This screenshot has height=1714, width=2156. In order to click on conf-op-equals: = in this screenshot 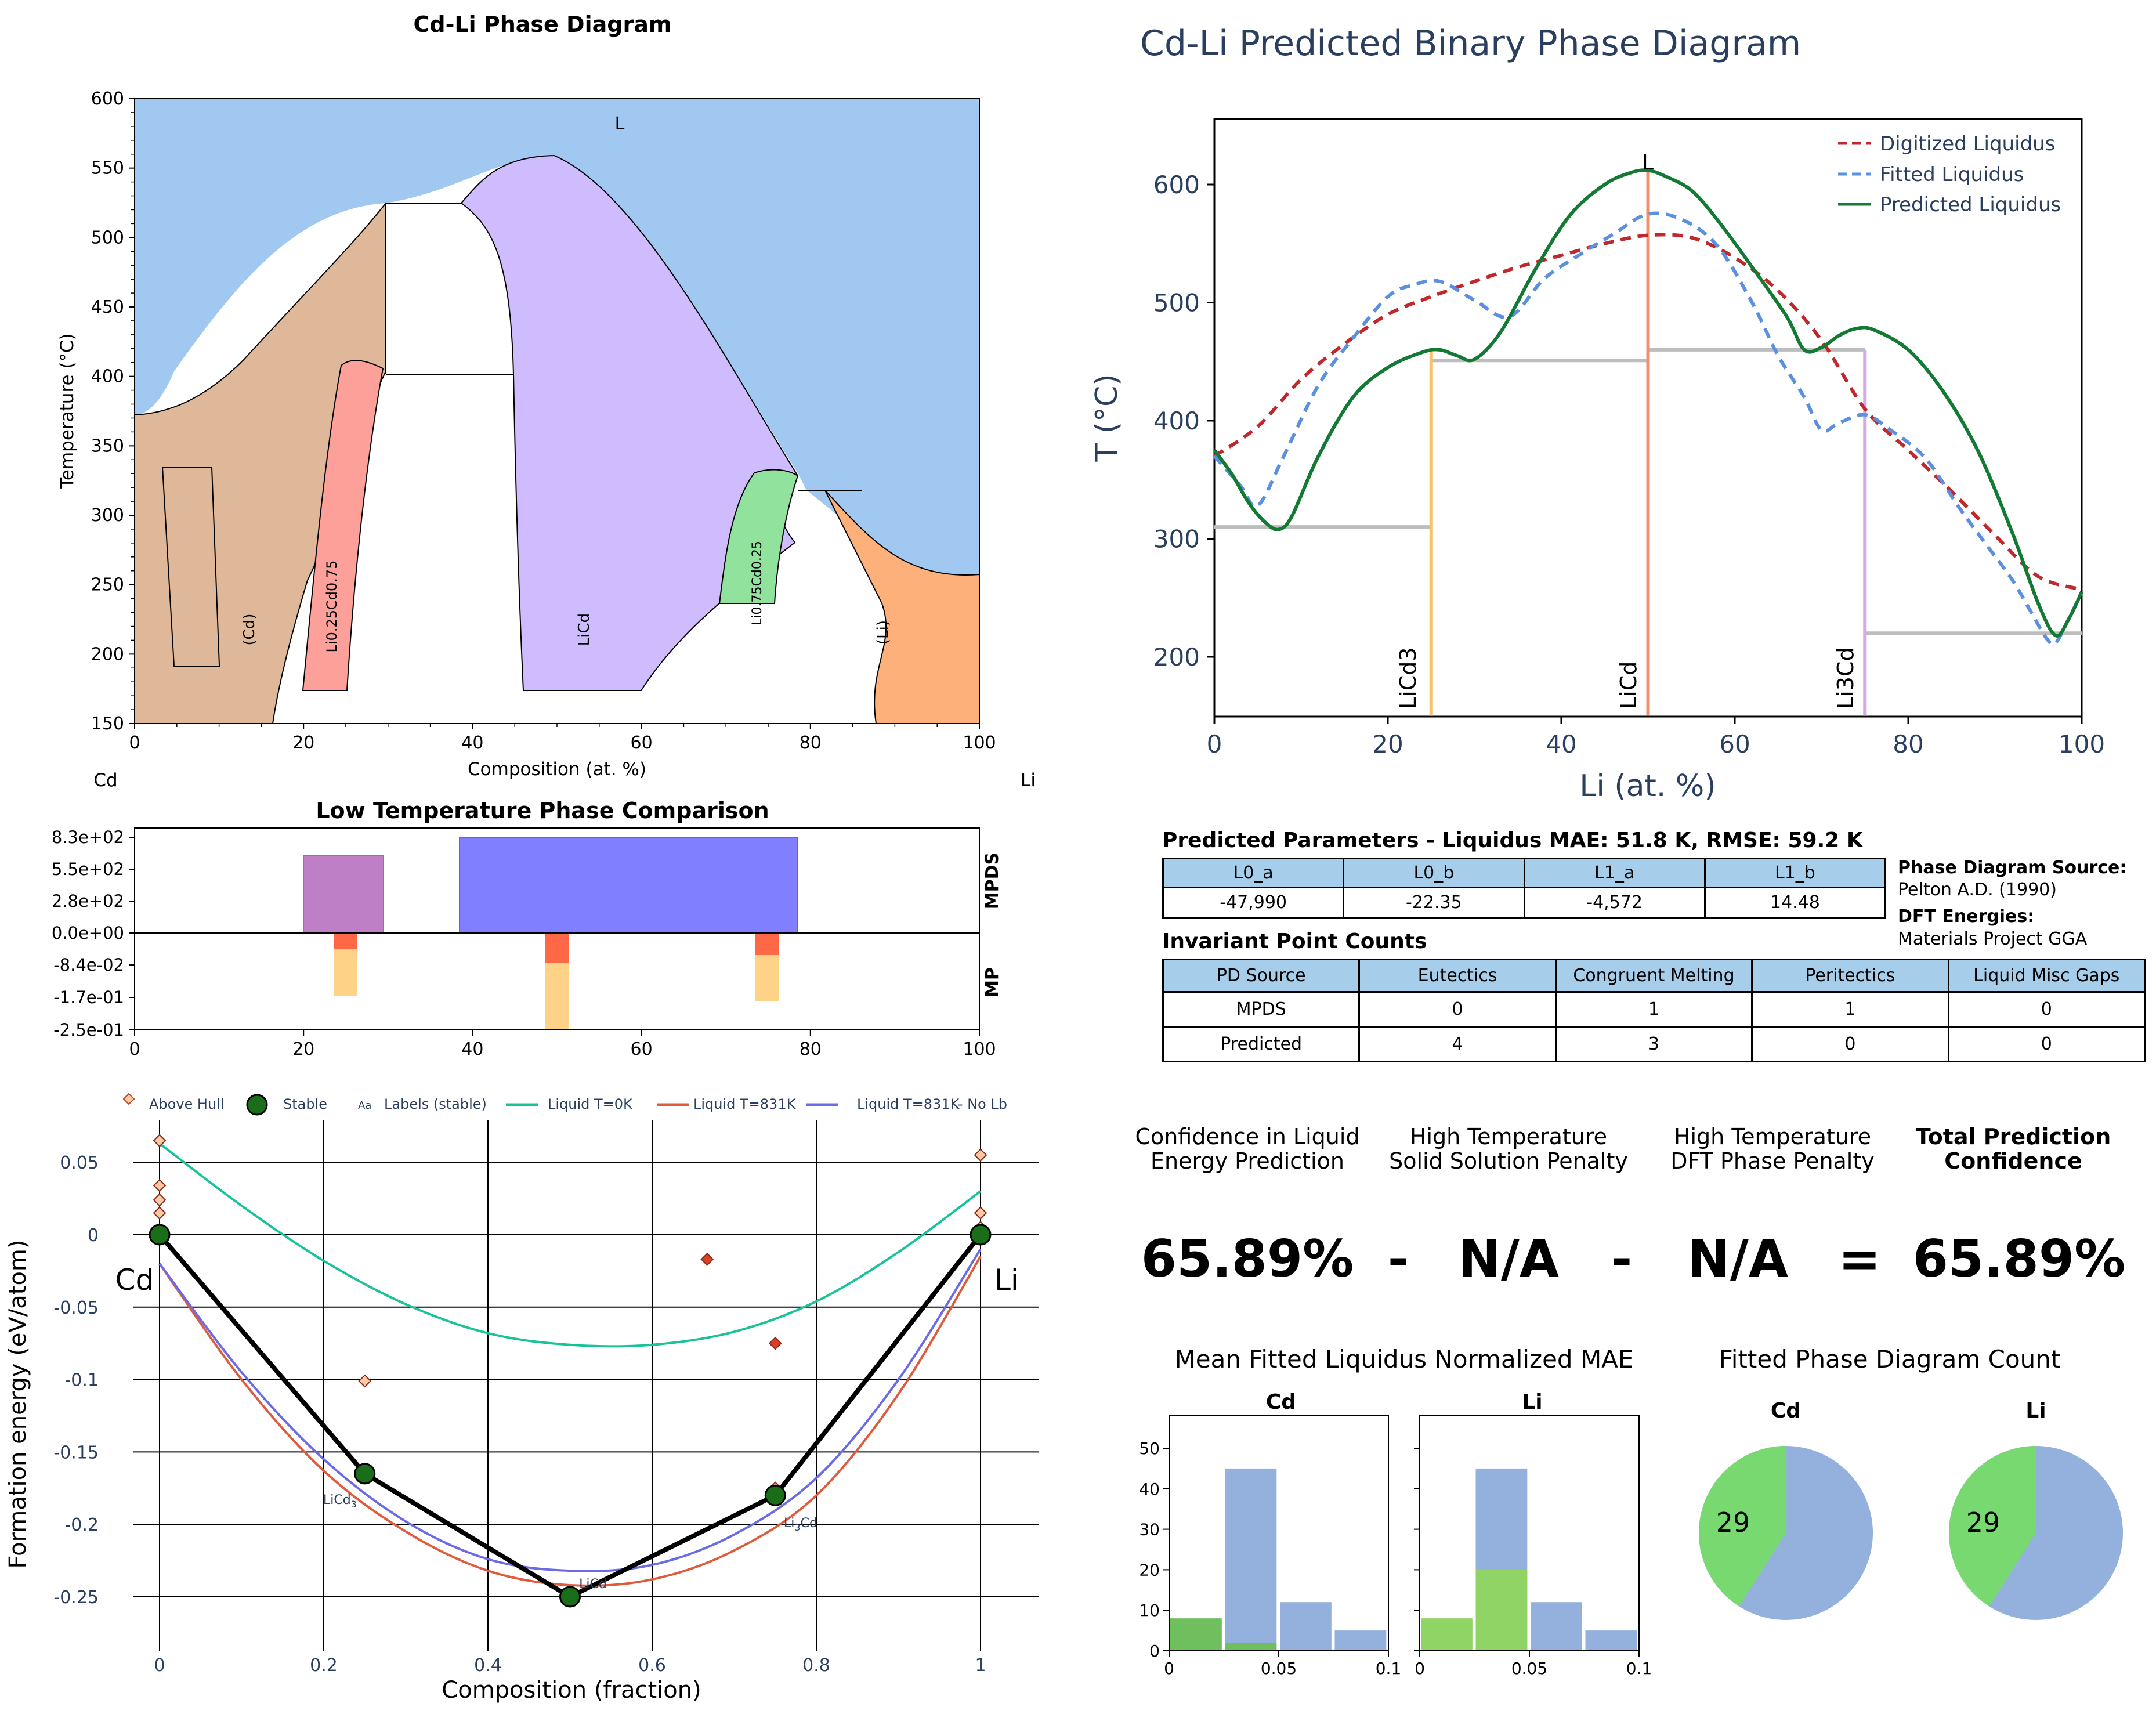, I will do `click(1859, 1259)`.